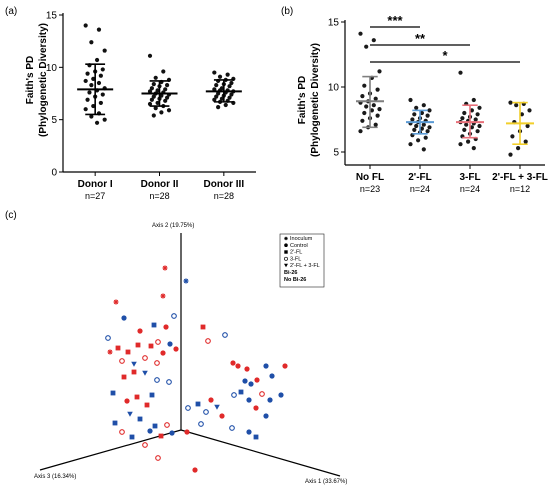 This screenshot has width=550, height=491. What do you see at coordinates (52, 16) in the screenshot?
I see `panel-a-y-tick-label: 15` at bounding box center [52, 16].